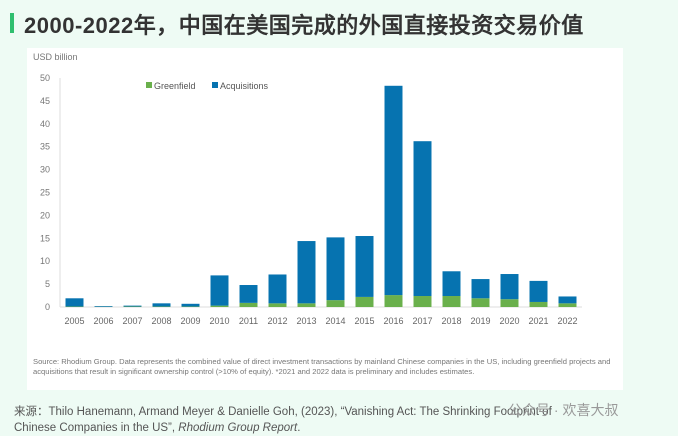 The width and height of the screenshot is (678, 436). I want to click on citation-end: ., so click(298, 428).